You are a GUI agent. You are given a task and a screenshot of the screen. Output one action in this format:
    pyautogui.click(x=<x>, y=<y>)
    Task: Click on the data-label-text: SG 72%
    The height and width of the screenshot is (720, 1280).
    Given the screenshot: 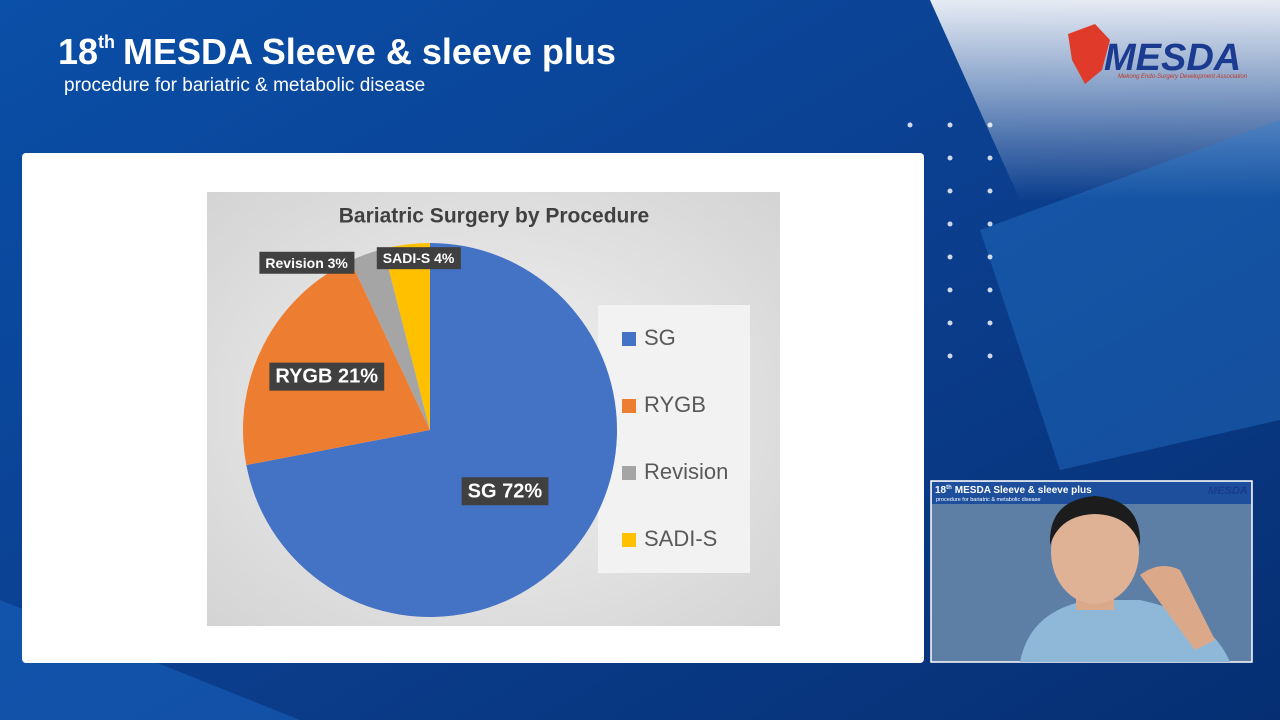 What is the action you would take?
    pyautogui.click(x=505, y=491)
    